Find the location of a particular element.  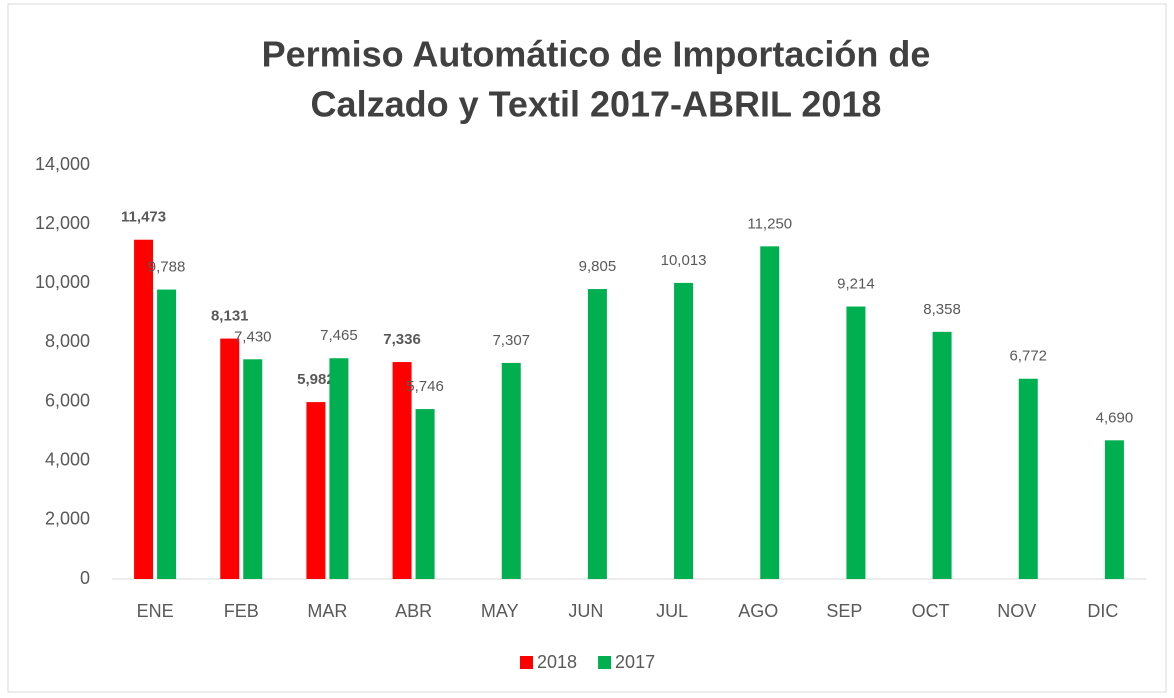

data-label: 6,772 is located at coordinates (1028, 356).